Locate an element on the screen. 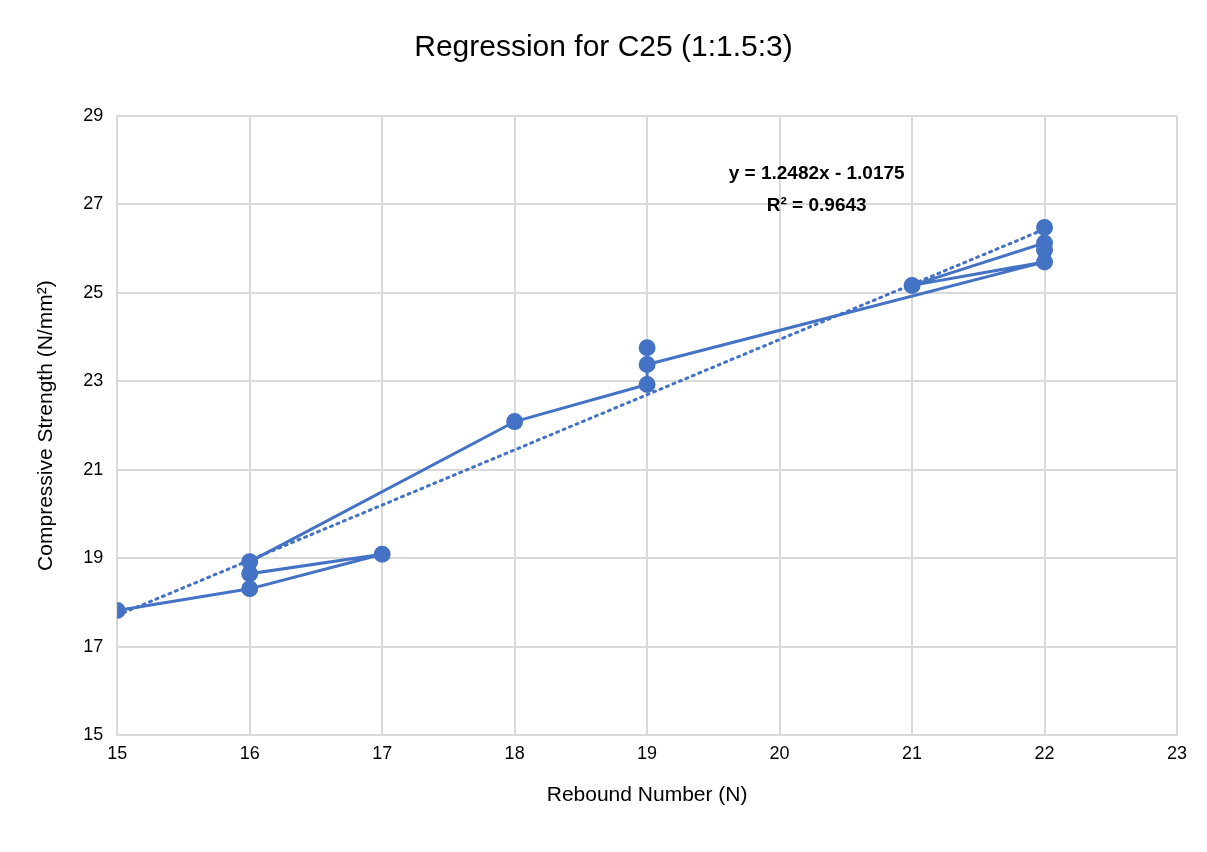 This screenshot has height=852, width=1207. y-tick-label: 29 is located at coordinates (93, 114).